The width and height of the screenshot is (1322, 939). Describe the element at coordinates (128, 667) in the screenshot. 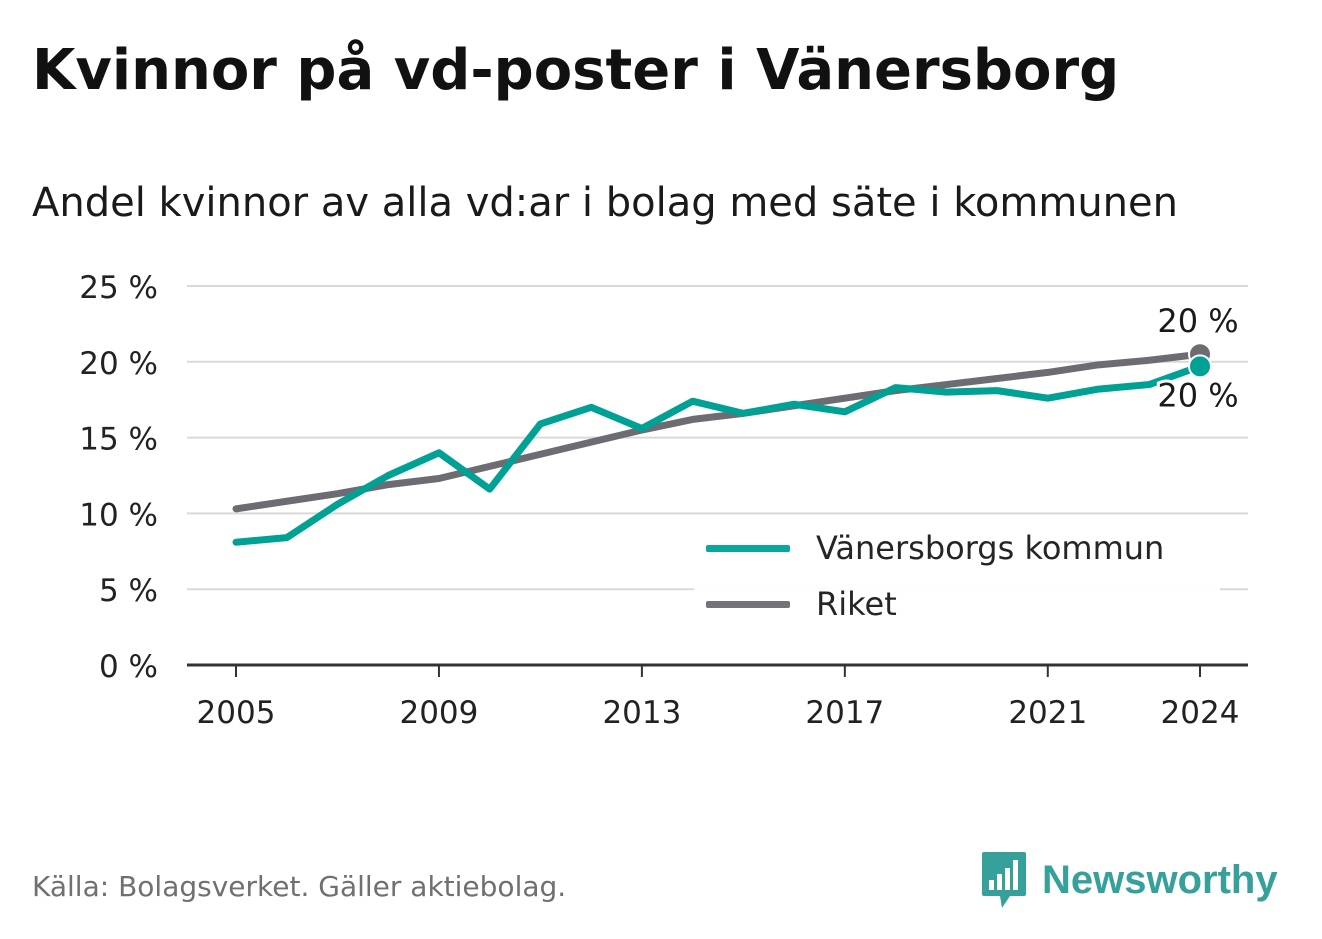

I see `y-tick-label: 0 %` at that location.